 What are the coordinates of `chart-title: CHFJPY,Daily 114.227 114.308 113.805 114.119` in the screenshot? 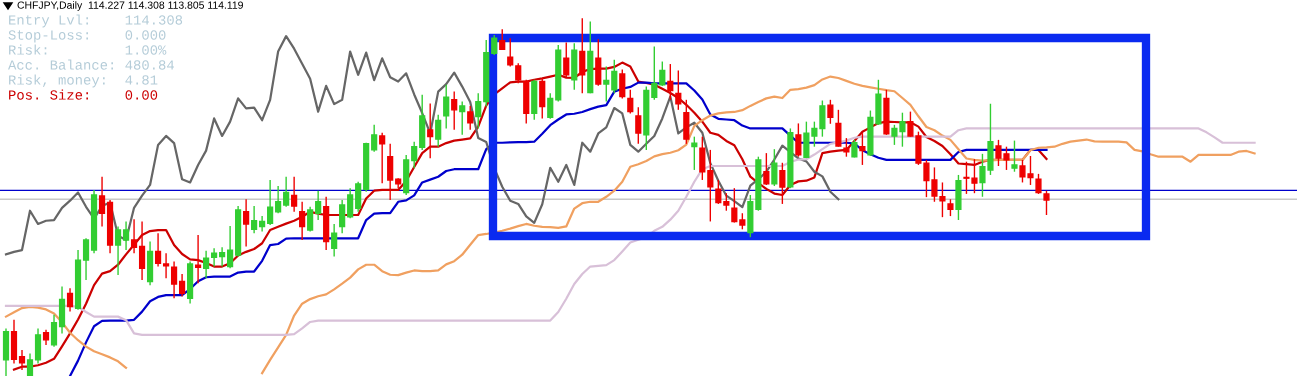 It's located at (130, 6).